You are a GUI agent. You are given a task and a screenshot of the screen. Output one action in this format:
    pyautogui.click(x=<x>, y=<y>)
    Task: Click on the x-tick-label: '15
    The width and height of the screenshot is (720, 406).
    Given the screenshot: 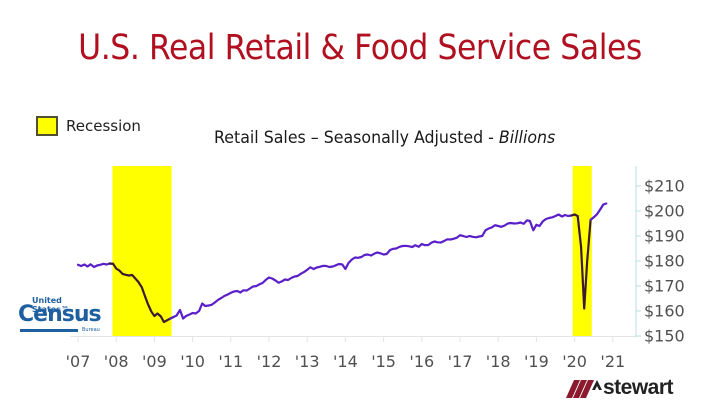 What is the action you would take?
    pyautogui.click(x=383, y=361)
    